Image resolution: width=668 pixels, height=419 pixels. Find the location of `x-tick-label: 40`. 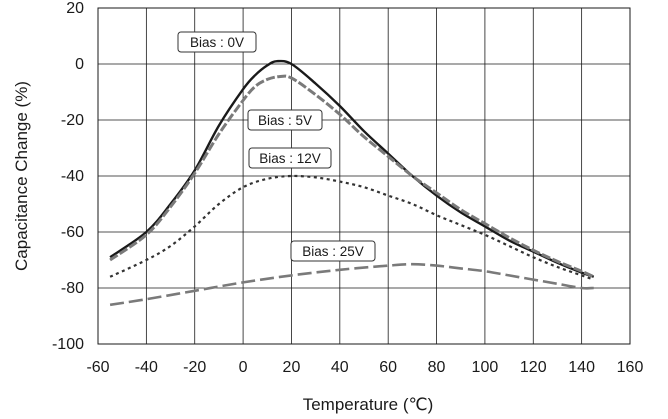

x-tick-label: 40 is located at coordinates (340, 367).